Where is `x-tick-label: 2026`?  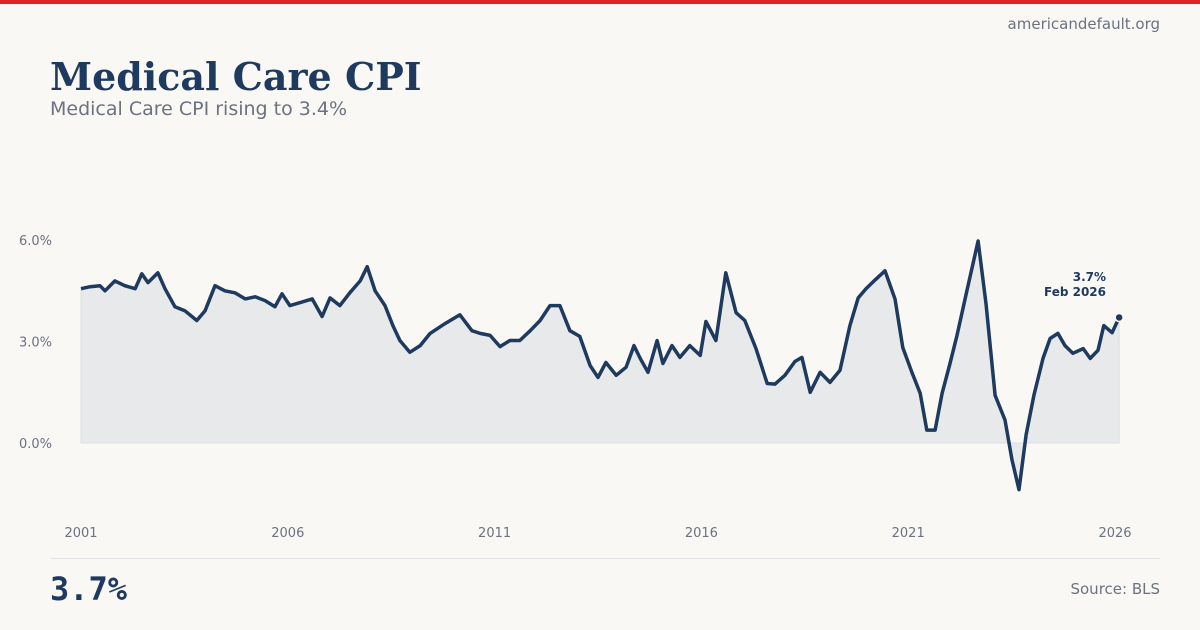 x-tick-label: 2026 is located at coordinates (1114, 533).